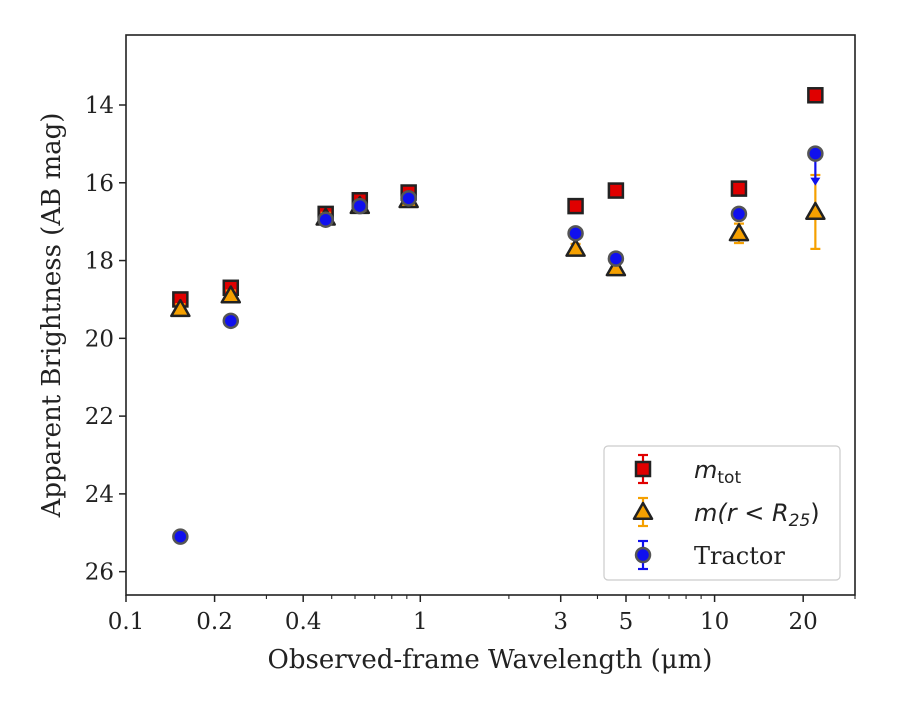 The width and height of the screenshot is (900, 704). I want to click on legend-box, so click(722, 513).